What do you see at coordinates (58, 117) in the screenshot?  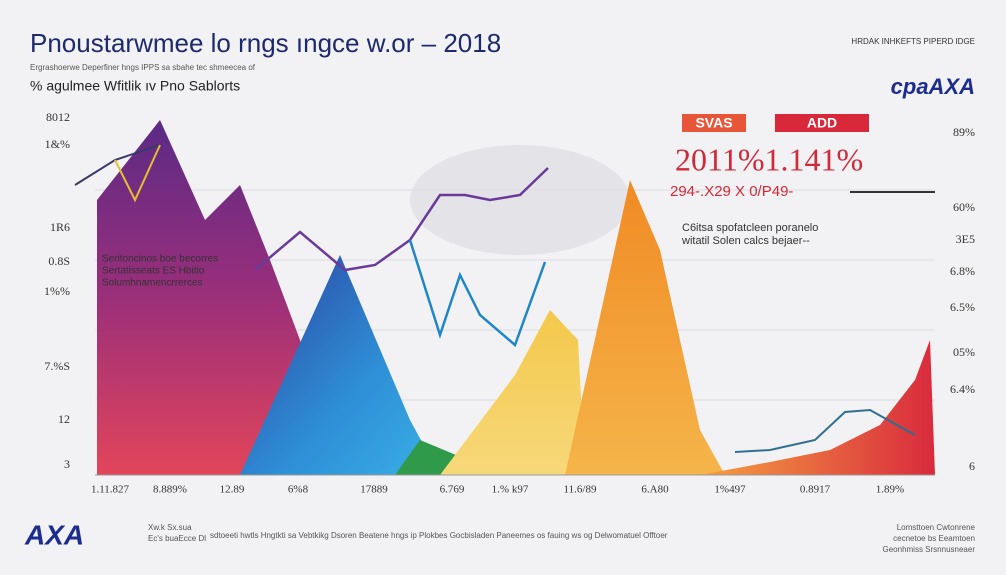 I see `left-tick: 8012` at bounding box center [58, 117].